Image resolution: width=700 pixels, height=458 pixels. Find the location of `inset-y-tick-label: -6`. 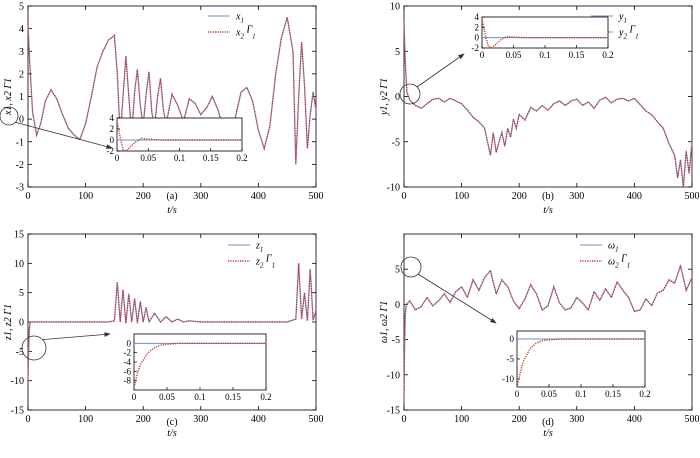

inset-y-tick-label: -6 is located at coordinates (128, 371).